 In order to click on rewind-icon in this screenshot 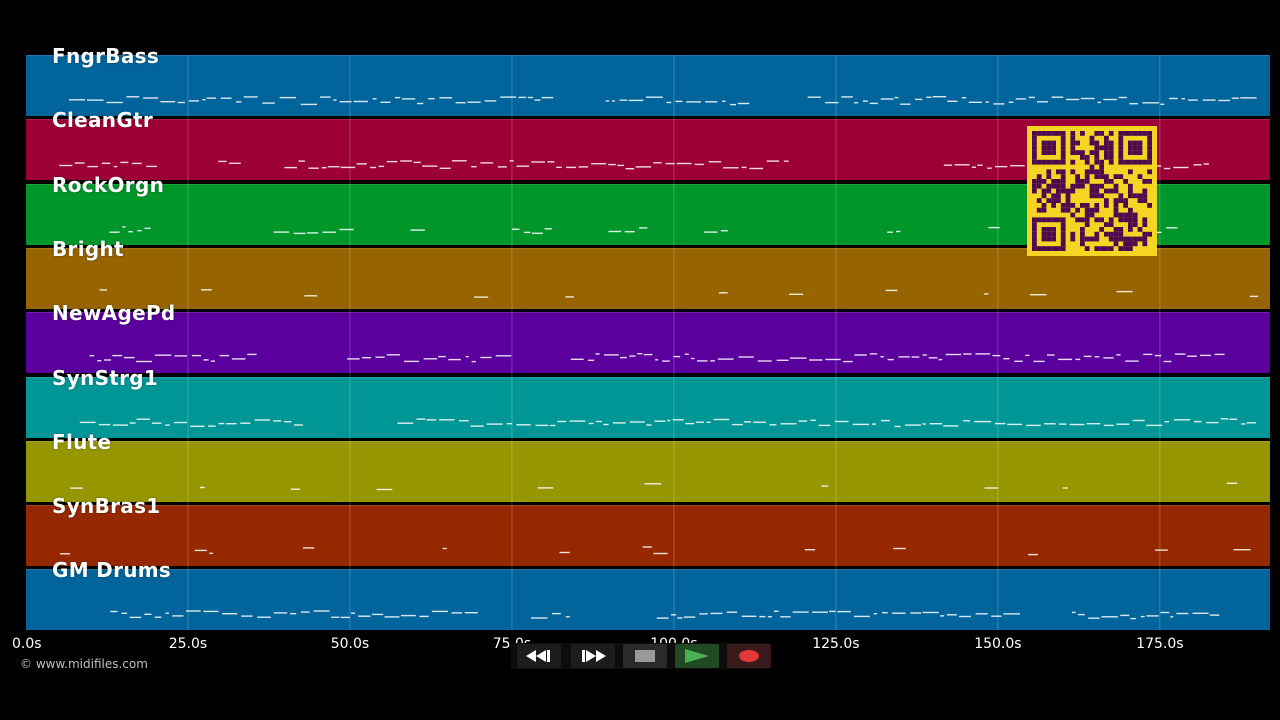, I will do `click(538, 656)`.